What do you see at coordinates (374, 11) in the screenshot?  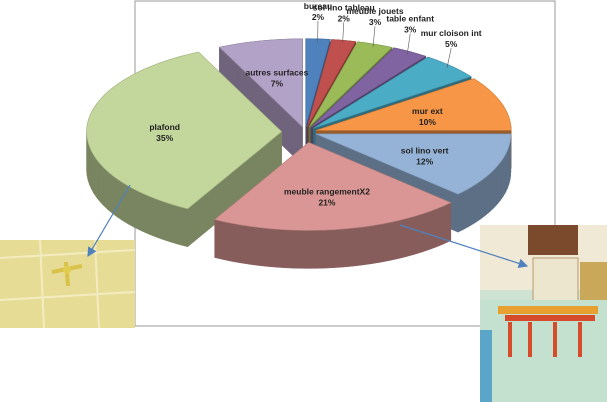 I see `slice-label: meuble jouets` at bounding box center [374, 11].